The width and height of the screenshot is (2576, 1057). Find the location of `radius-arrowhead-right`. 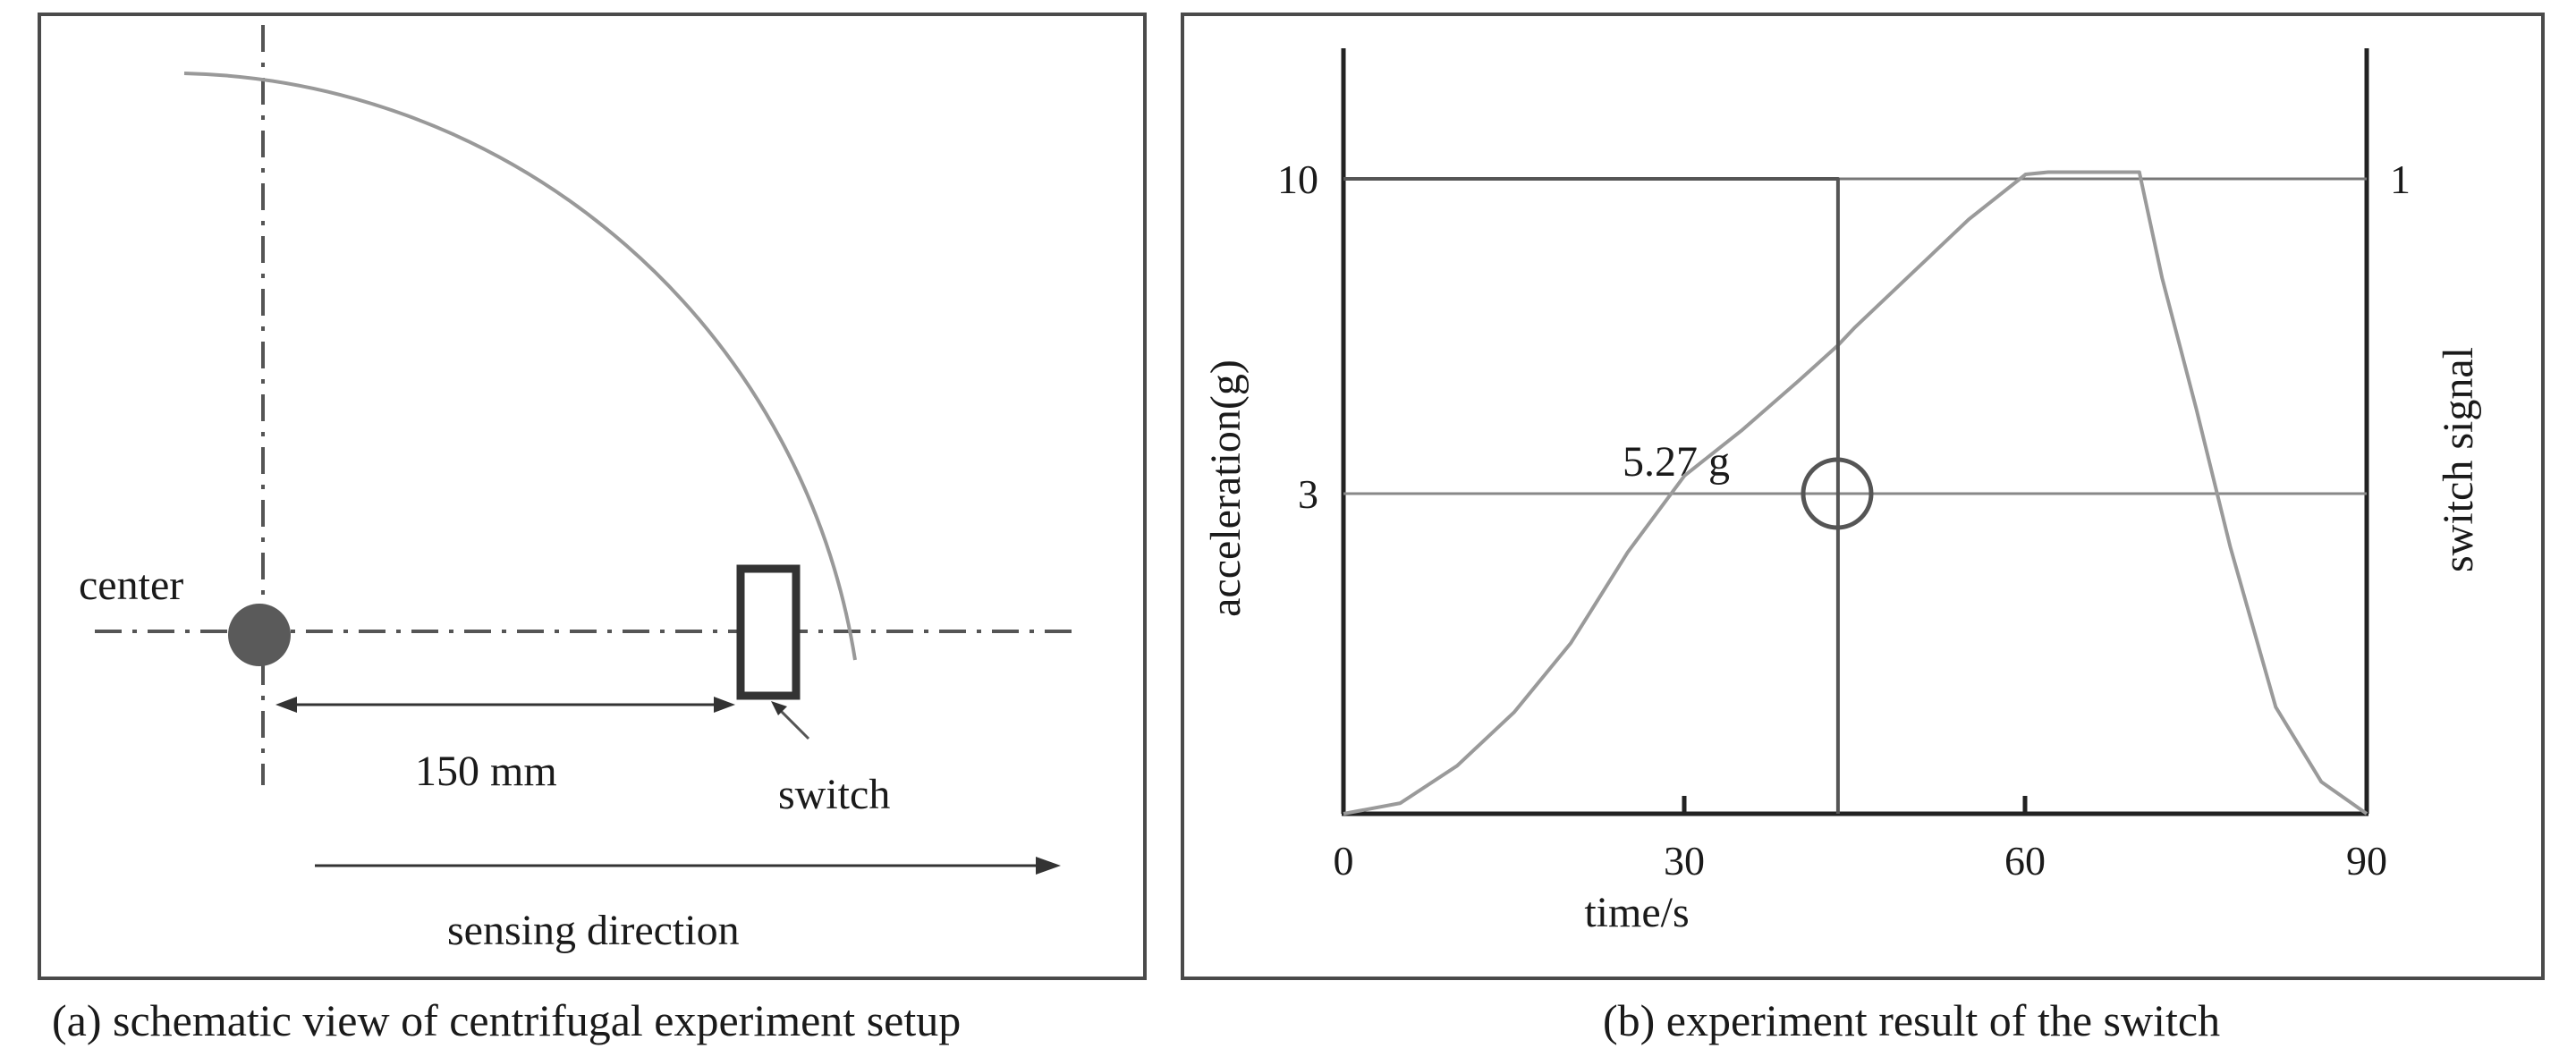

radius-arrowhead-right is located at coordinates (724, 705).